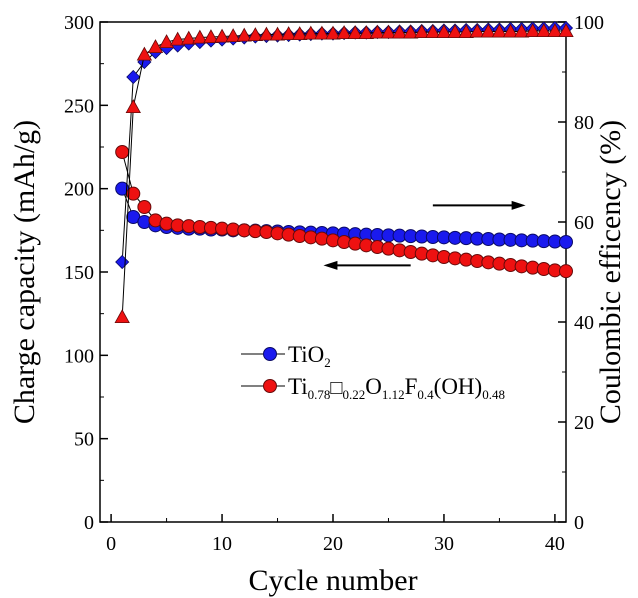 The image size is (638, 598). I want to click on x-tick-label: 10, so click(222, 544).